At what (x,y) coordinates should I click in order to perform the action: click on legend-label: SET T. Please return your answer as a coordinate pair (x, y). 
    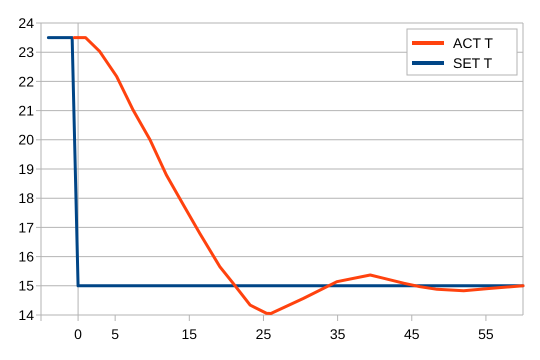
    Looking at the image, I should click on (473, 62).